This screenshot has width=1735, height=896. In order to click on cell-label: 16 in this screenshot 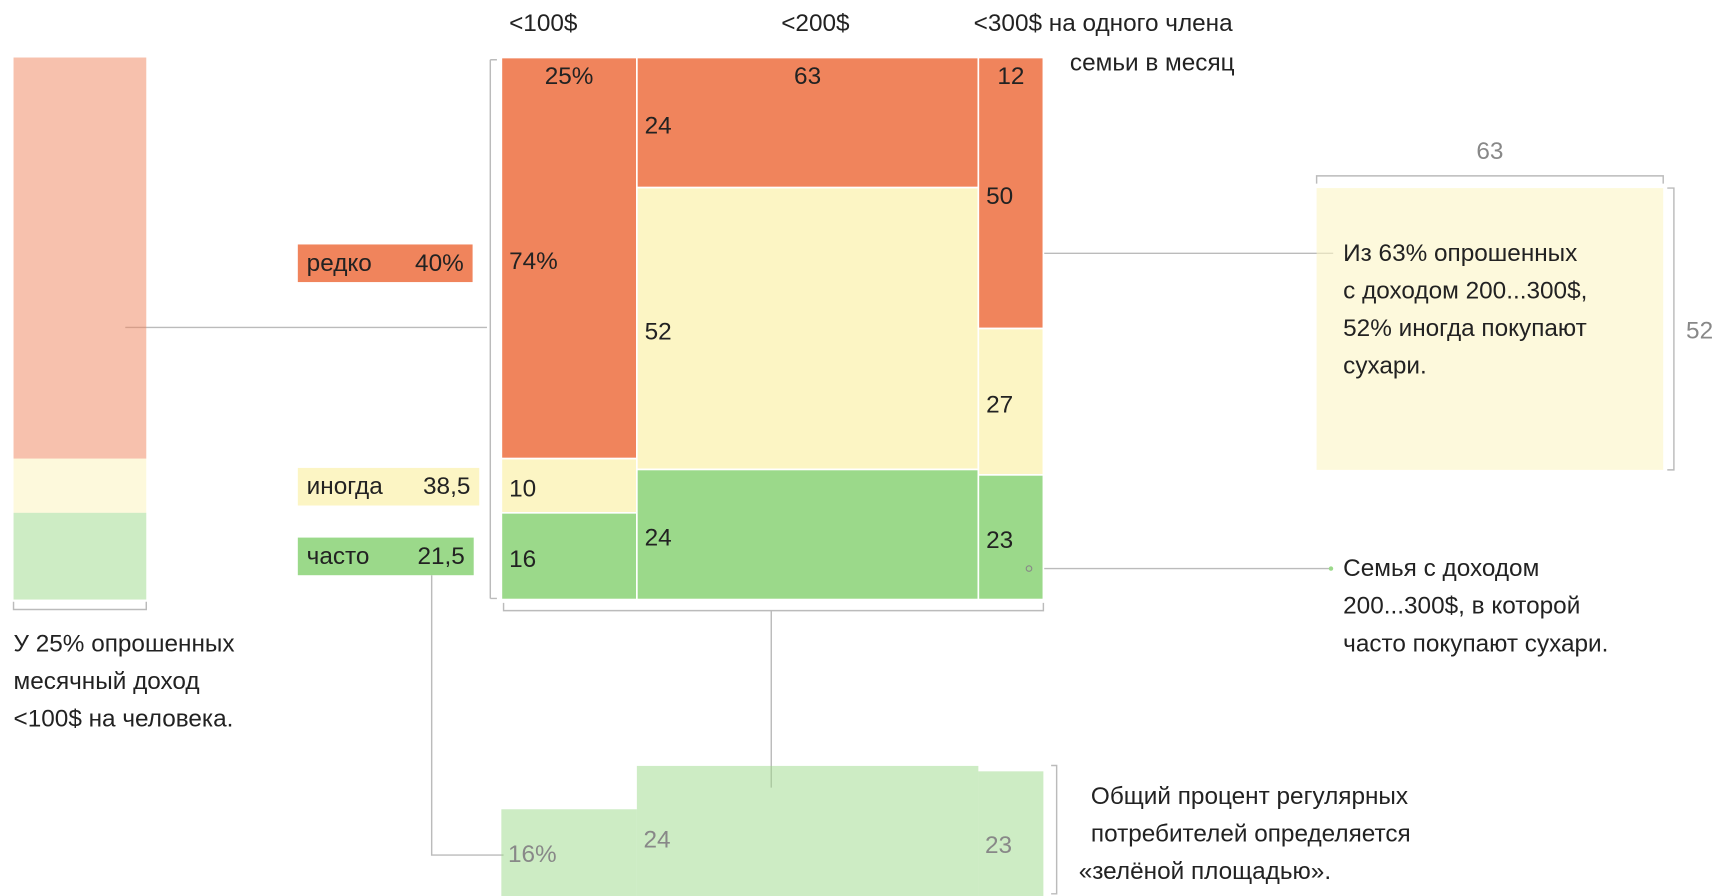, I will do `click(522, 559)`.